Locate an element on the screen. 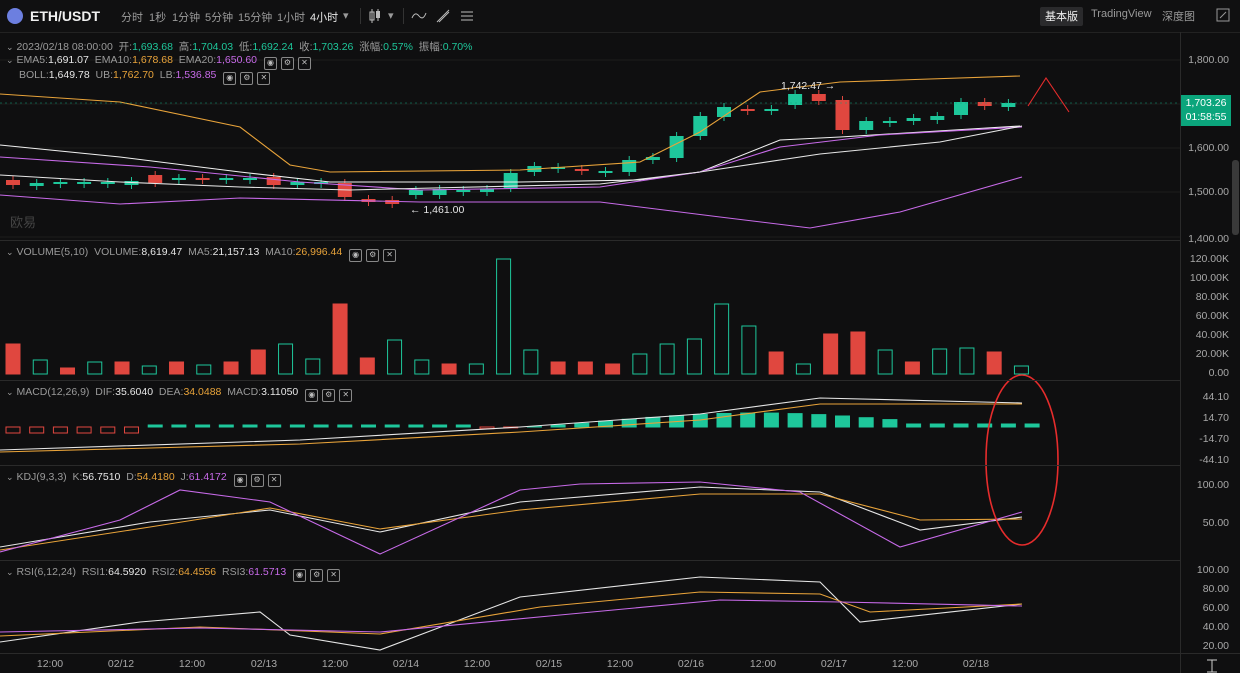  drawing-tool-icon is located at coordinates (443, 16).